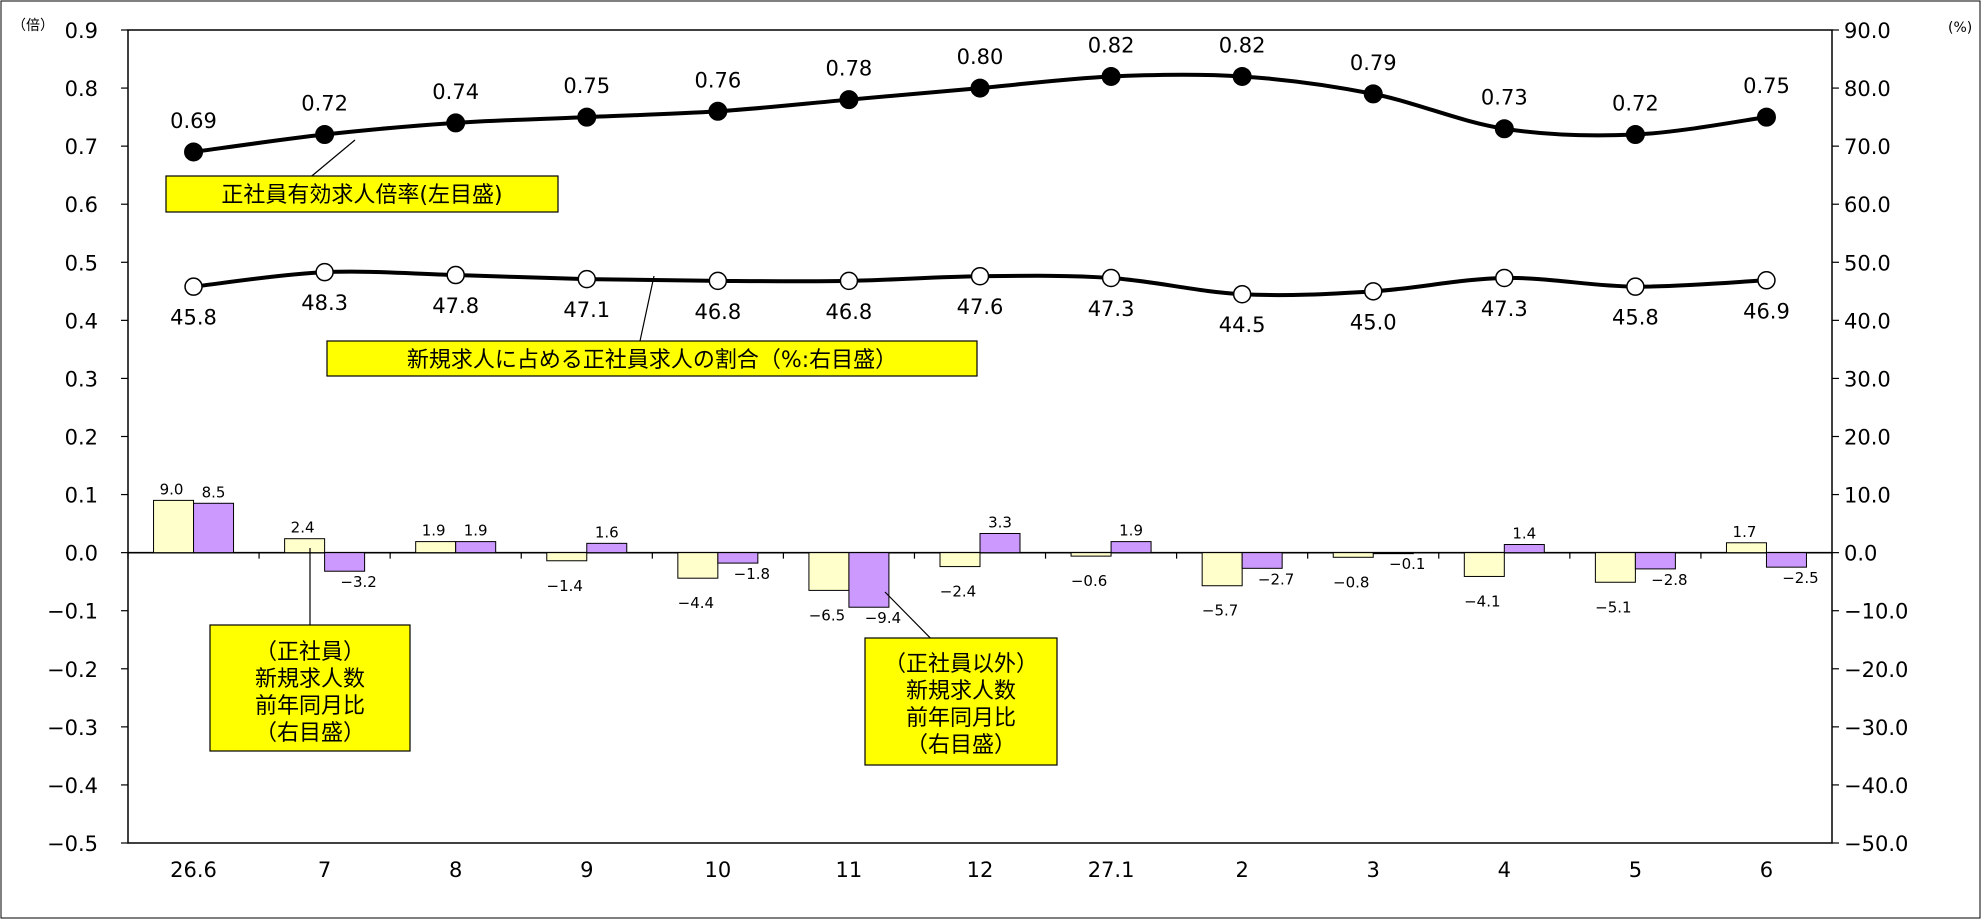 The image size is (1981, 923). I want to click on category-label: 9, so click(586, 870).